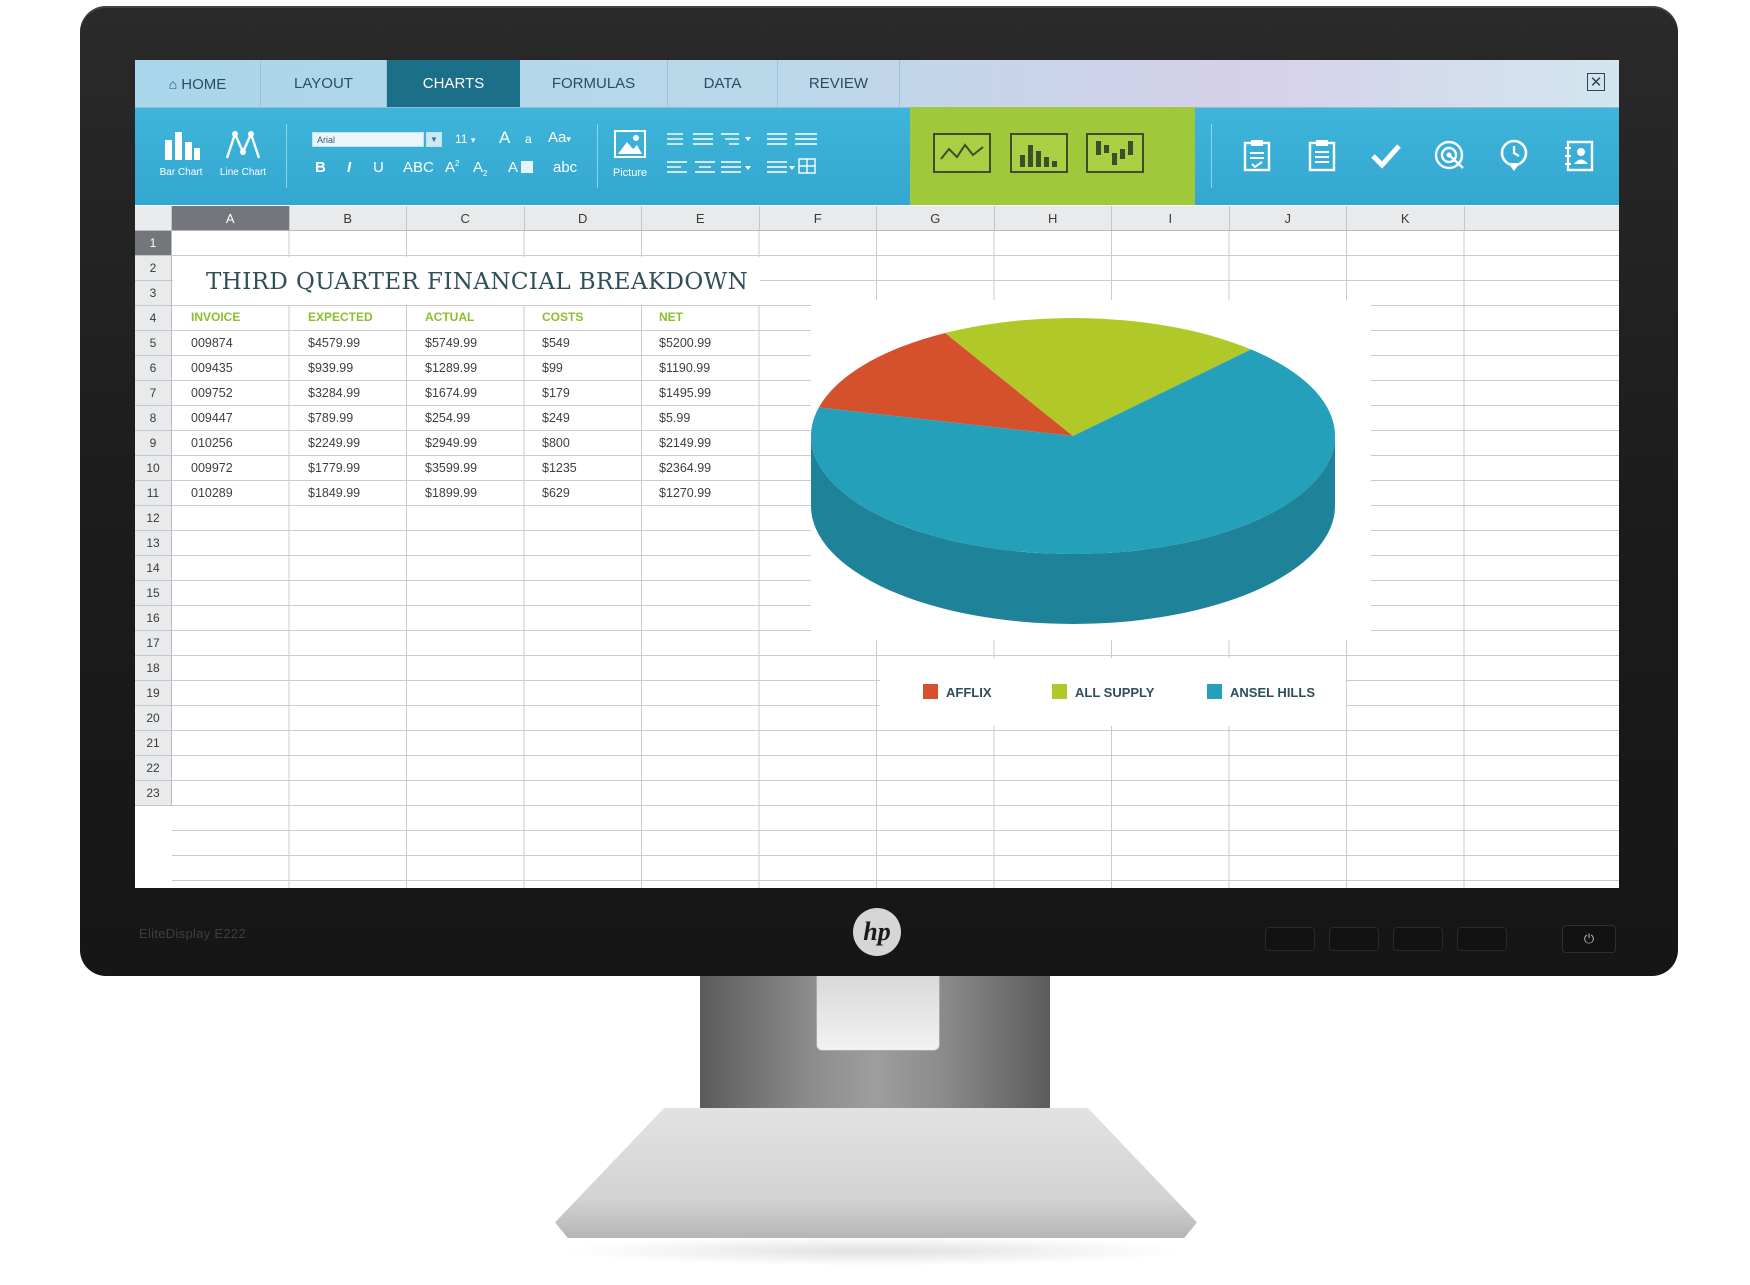 The height and width of the screenshot is (1285, 1750). I want to click on header-actual: ACTUAL, so click(450, 317).